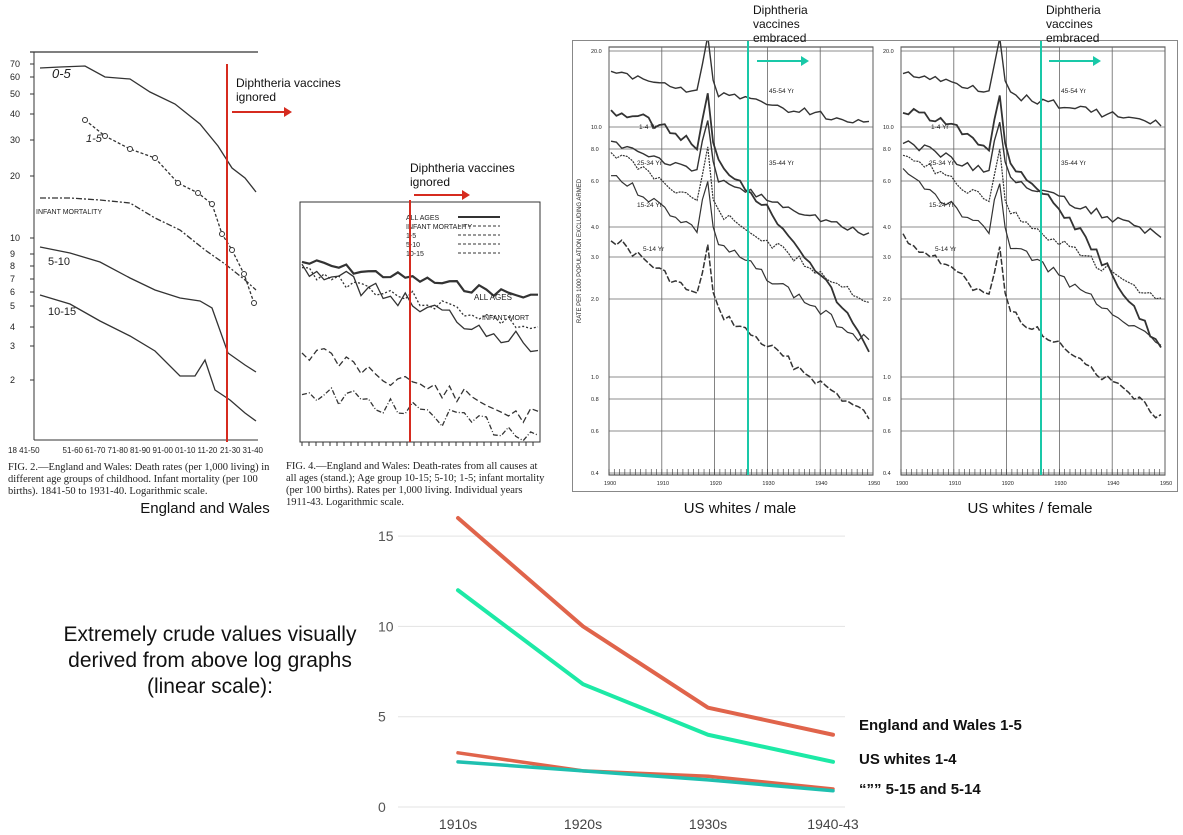 This screenshot has width=1183, height=835. I want to click on ew1-y-tick: 3, so click(12, 346).